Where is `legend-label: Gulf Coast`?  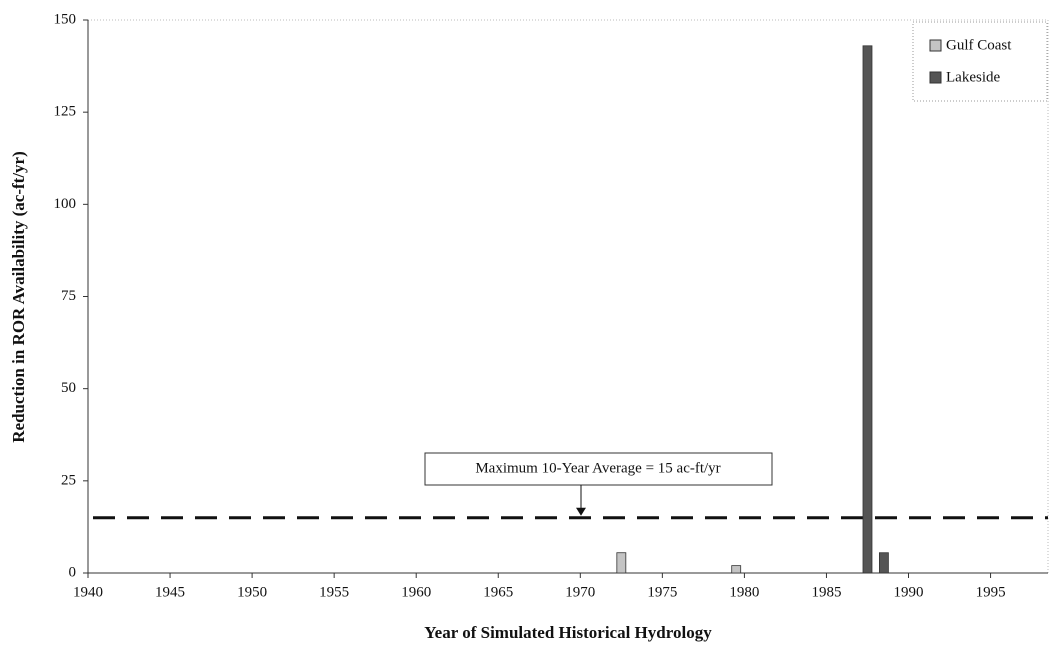
legend-label: Gulf Coast is located at coordinates (979, 45).